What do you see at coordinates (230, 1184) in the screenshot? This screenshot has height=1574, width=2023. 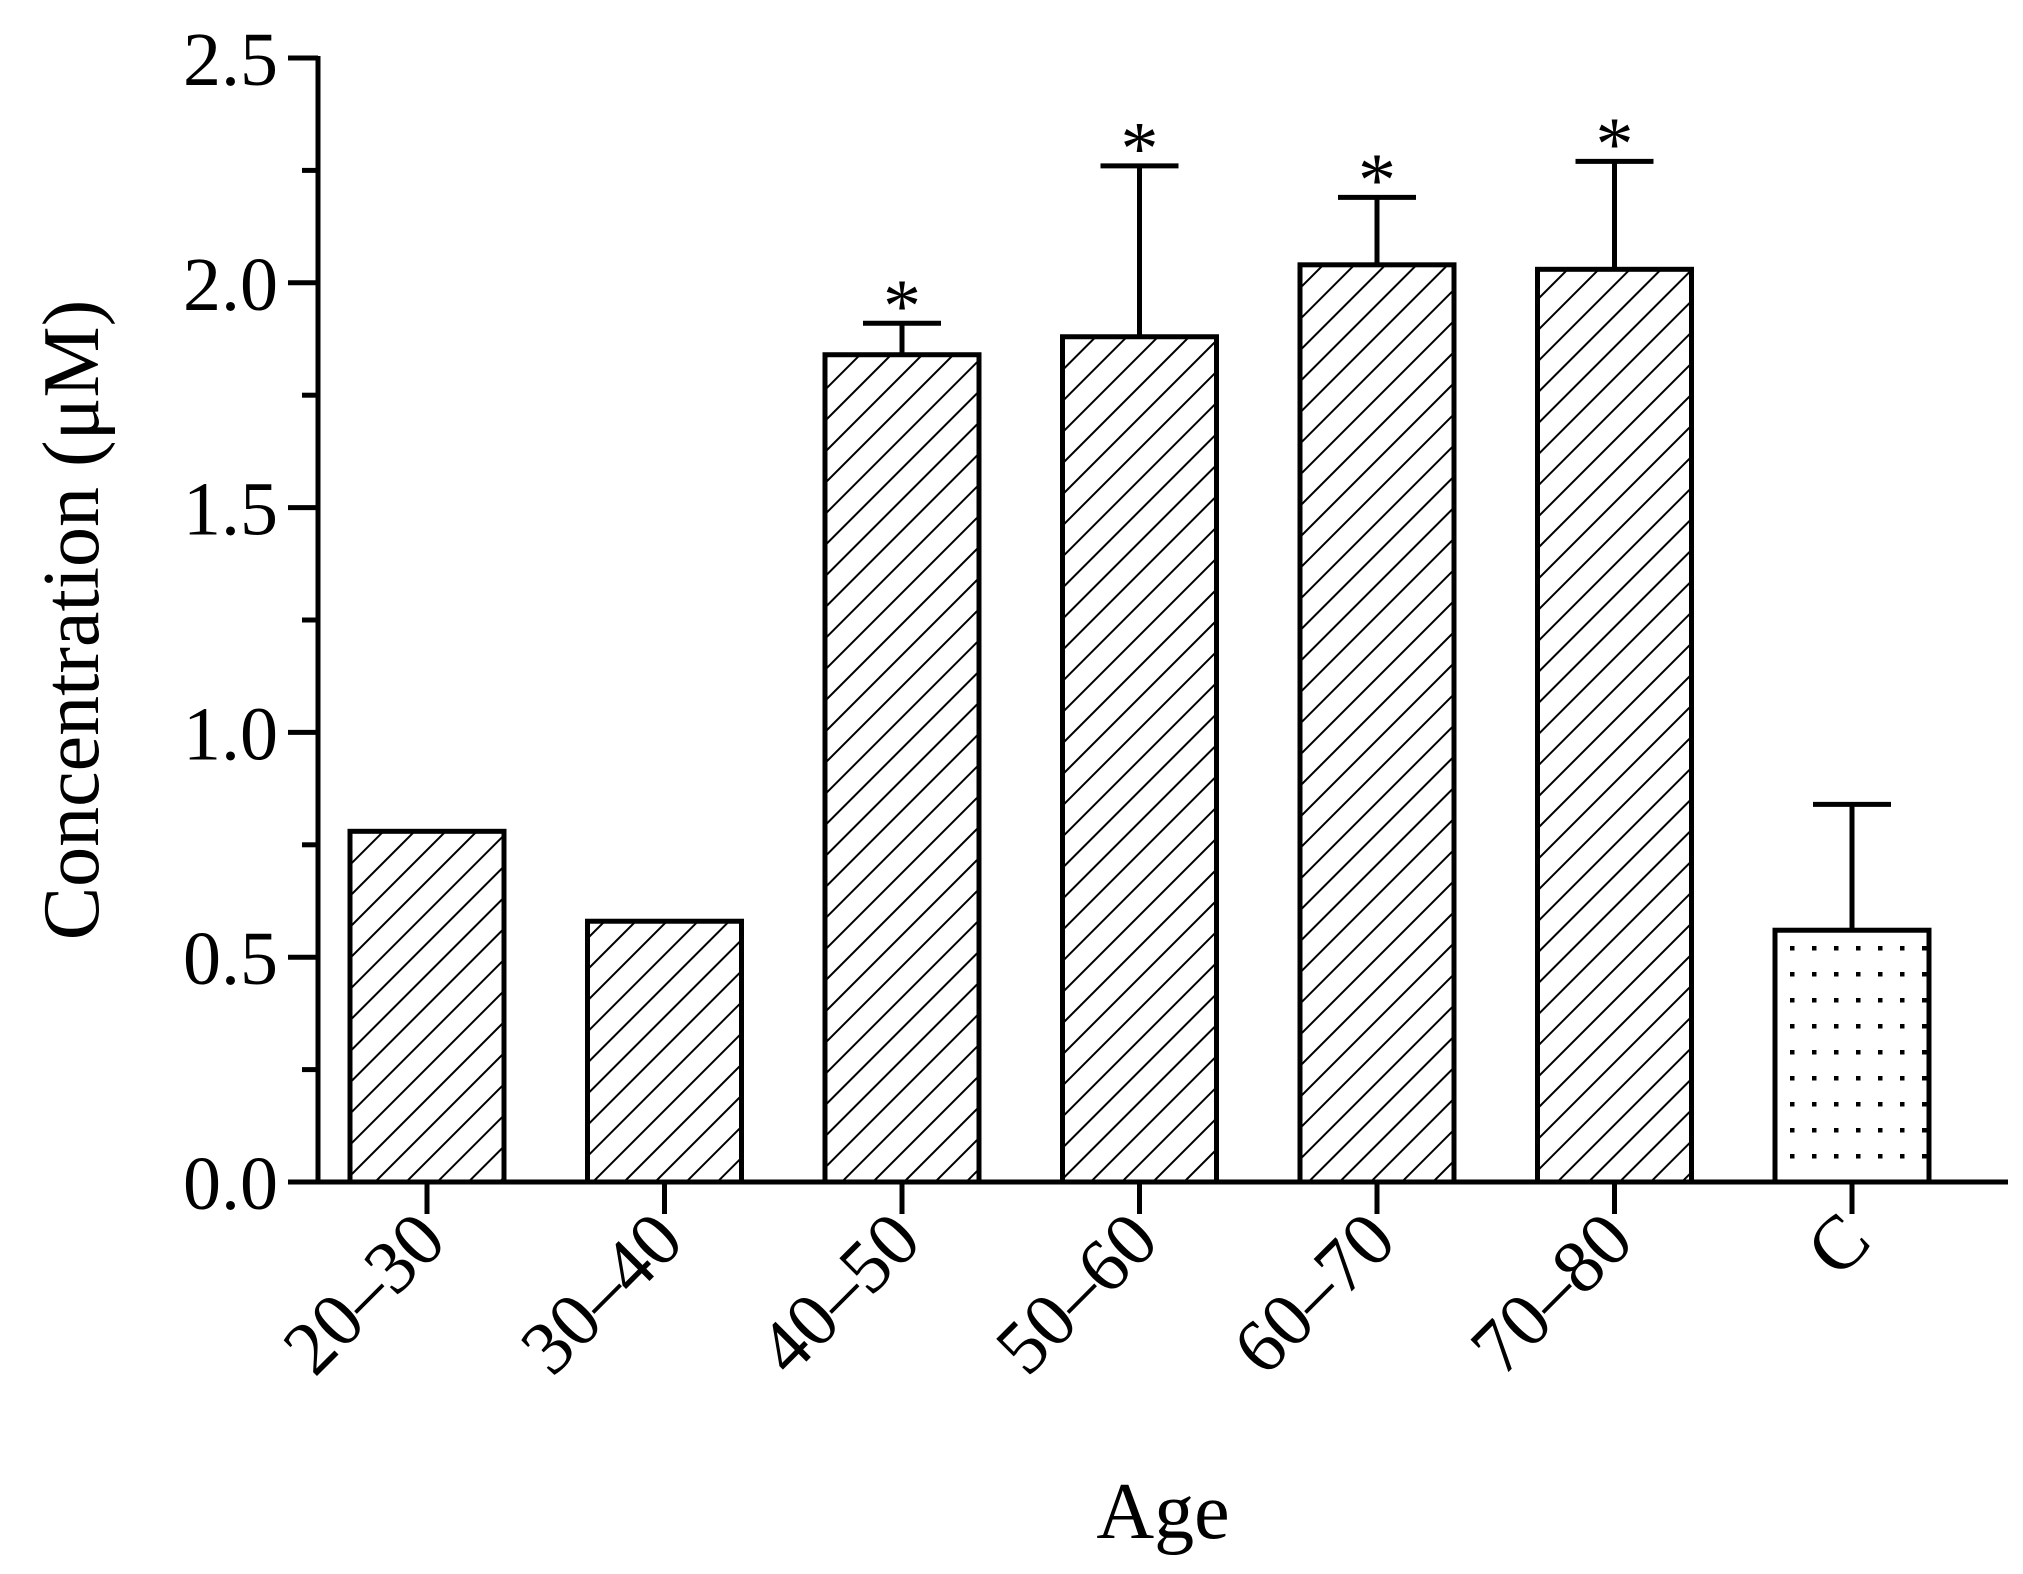 I see `y-tick-label: 0.0` at bounding box center [230, 1184].